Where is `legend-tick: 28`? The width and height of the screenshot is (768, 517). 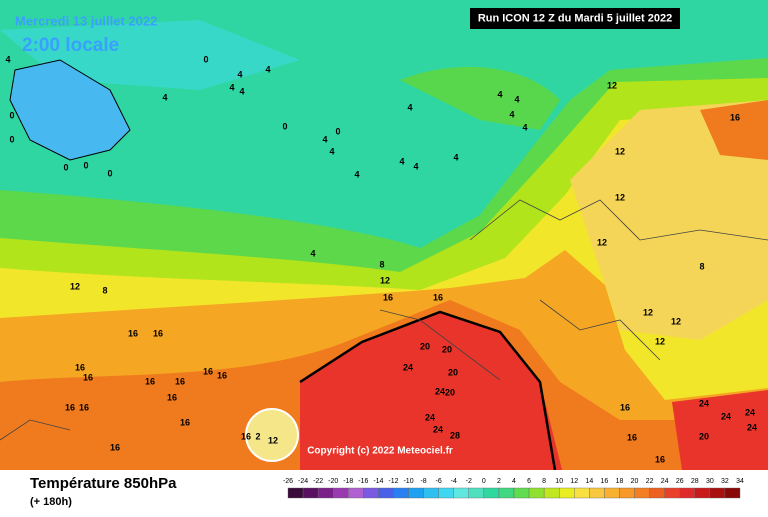 legend-tick: 28 is located at coordinates (695, 481).